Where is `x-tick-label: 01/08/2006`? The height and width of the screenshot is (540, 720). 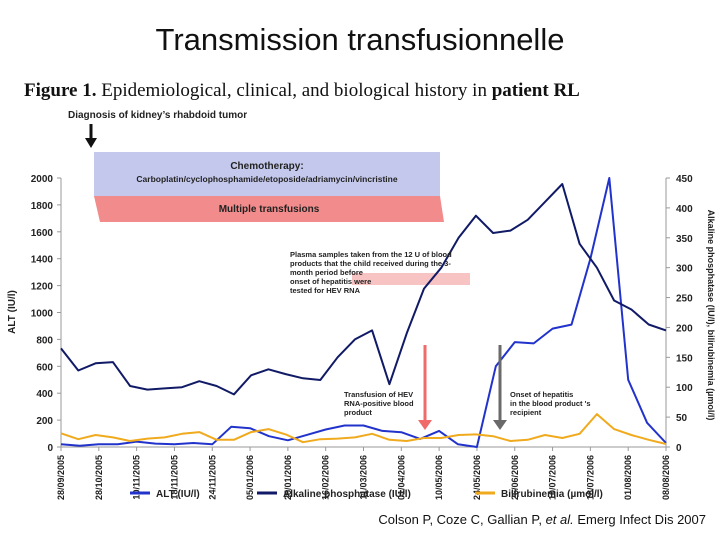 x-tick-label: 01/08/2006 is located at coordinates (628, 477).